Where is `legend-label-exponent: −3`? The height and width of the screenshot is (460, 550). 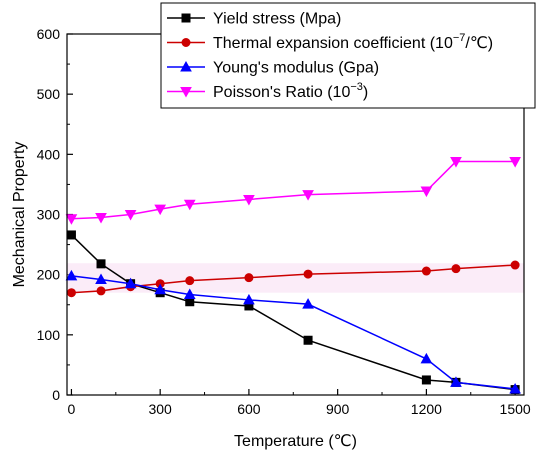
legend-label-exponent: −3 is located at coordinates (356, 87).